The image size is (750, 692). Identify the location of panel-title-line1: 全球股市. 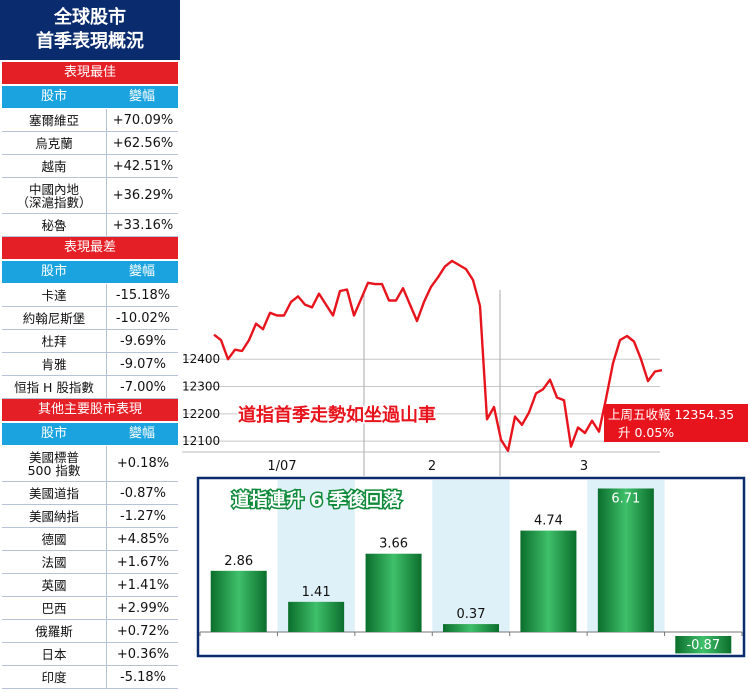
(90, 17).